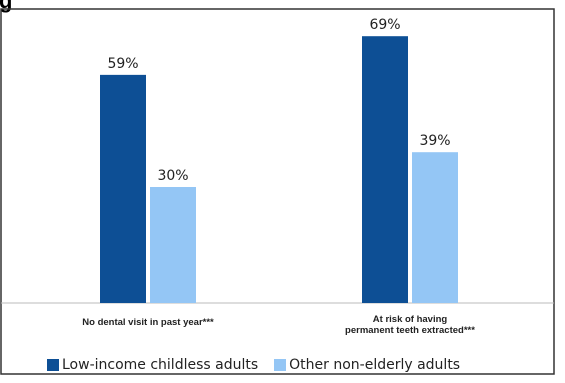  What do you see at coordinates (160, 365) in the screenshot?
I see `legend-label-low-income: Low-income childless adults` at bounding box center [160, 365].